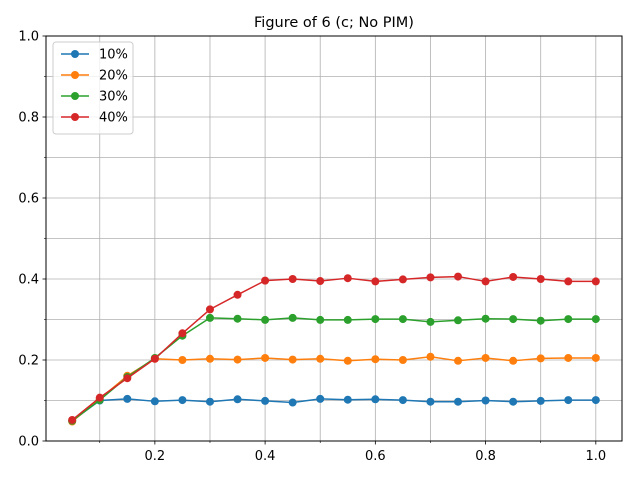 The width and height of the screenshot is (640, 480). Describe the element at coordinates (265, 456) in the screenshot. I see `x-tick-label: 0.4` at that location.